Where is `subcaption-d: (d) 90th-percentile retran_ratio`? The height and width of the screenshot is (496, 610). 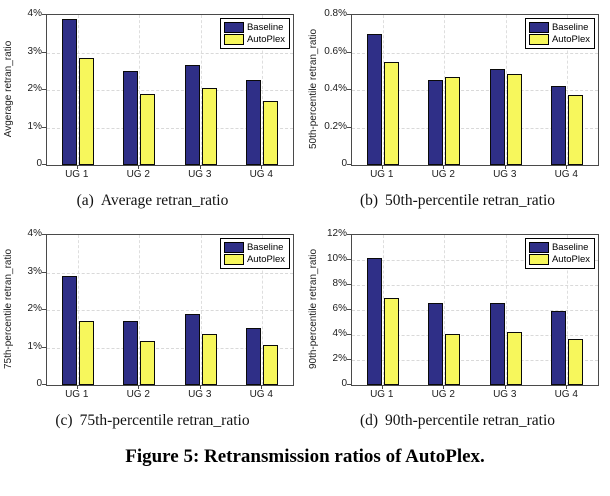 subcaption-d: (d) 90th-percentile retran_ratio is located at coordinates (457, 421).